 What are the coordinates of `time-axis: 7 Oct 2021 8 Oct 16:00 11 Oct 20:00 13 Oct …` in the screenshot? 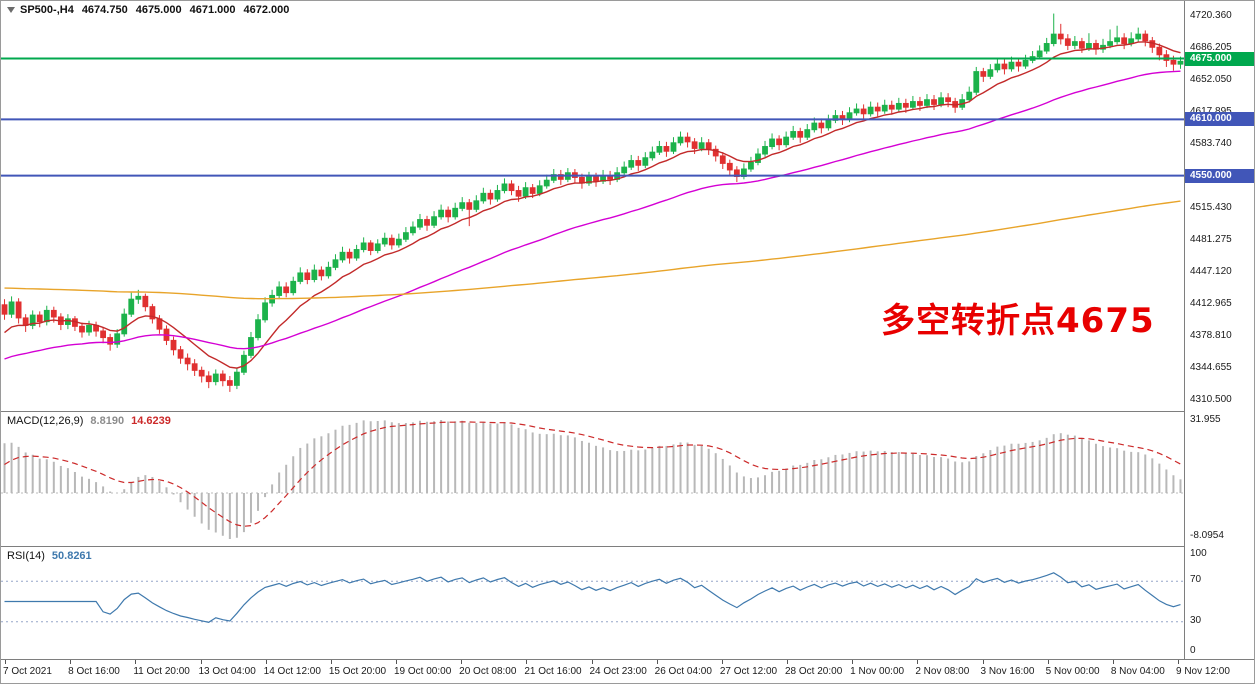 It's located at (627, 671).